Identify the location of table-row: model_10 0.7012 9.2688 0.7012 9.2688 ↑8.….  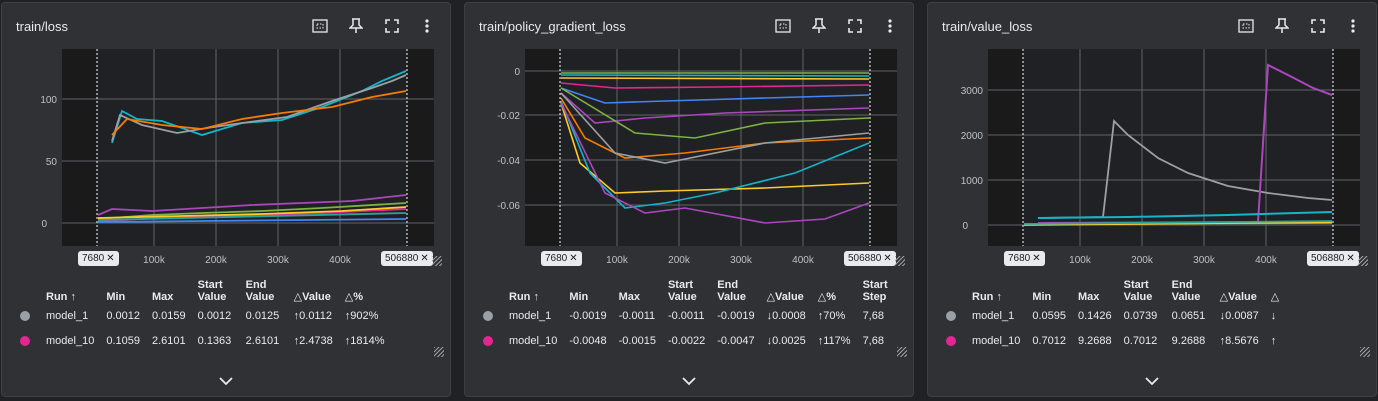
(1112, 340).